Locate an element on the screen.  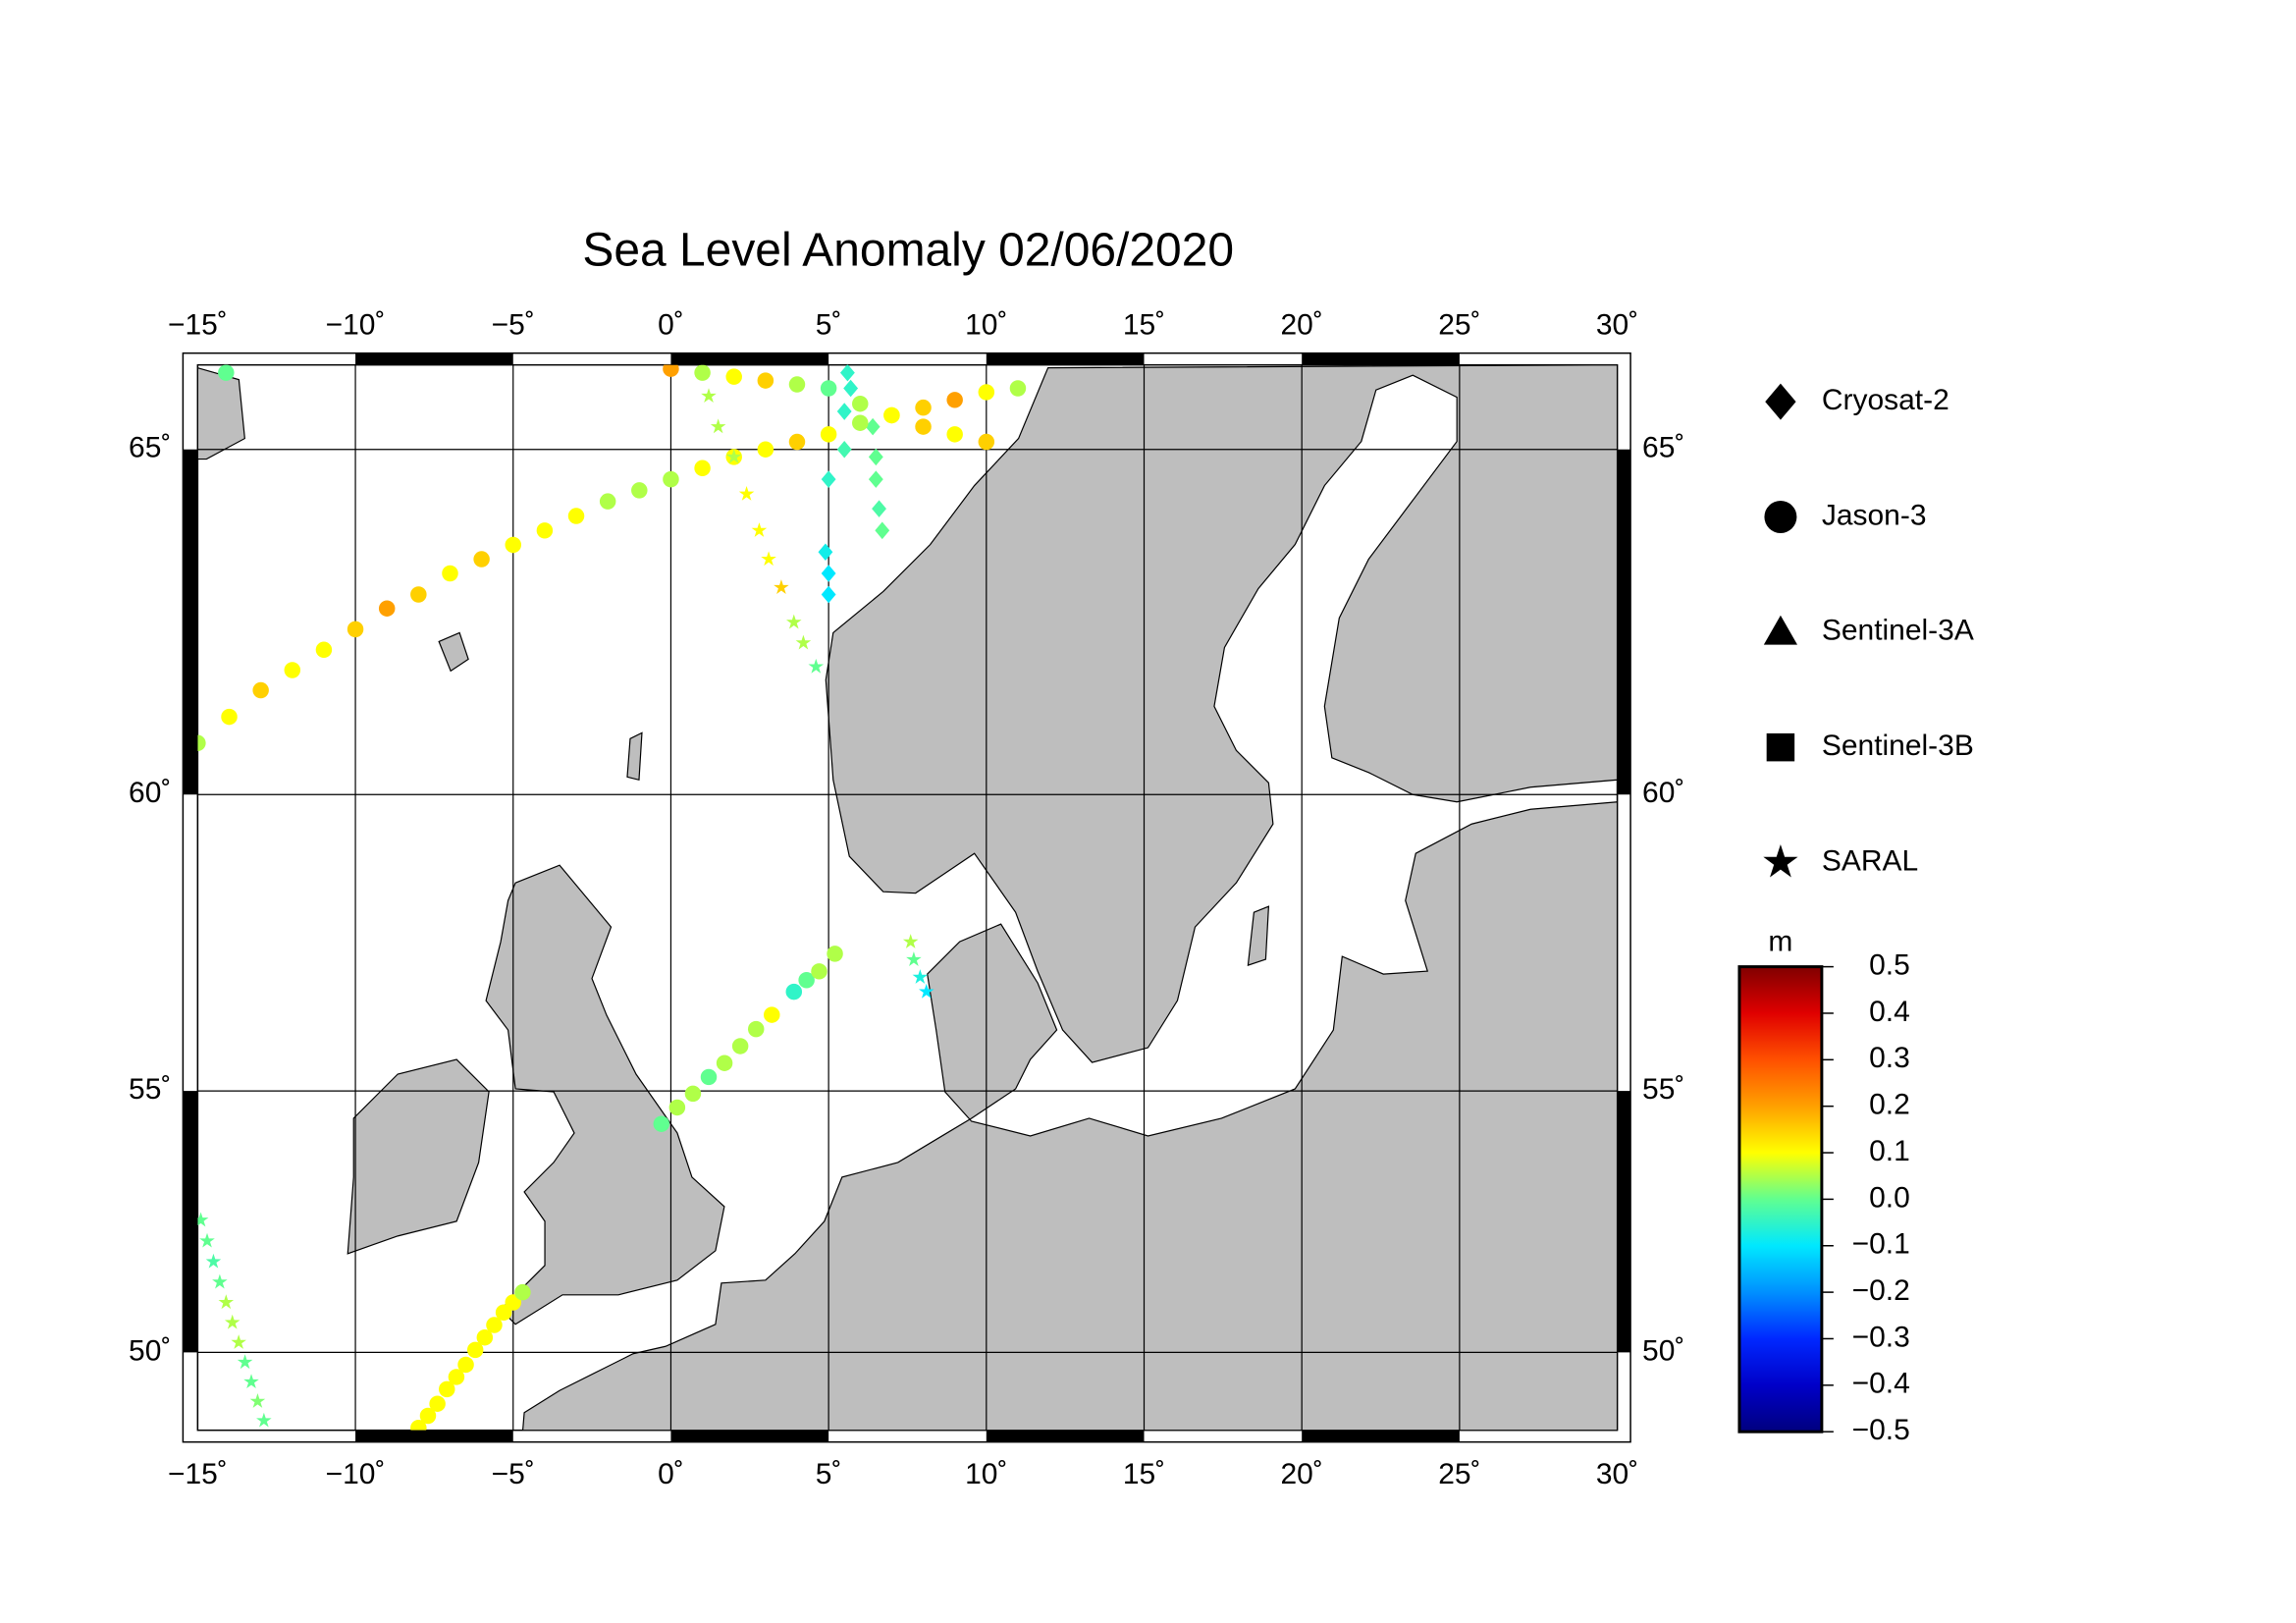
legend-label: Sentinel-3B is located at coordinates (1898, 746).